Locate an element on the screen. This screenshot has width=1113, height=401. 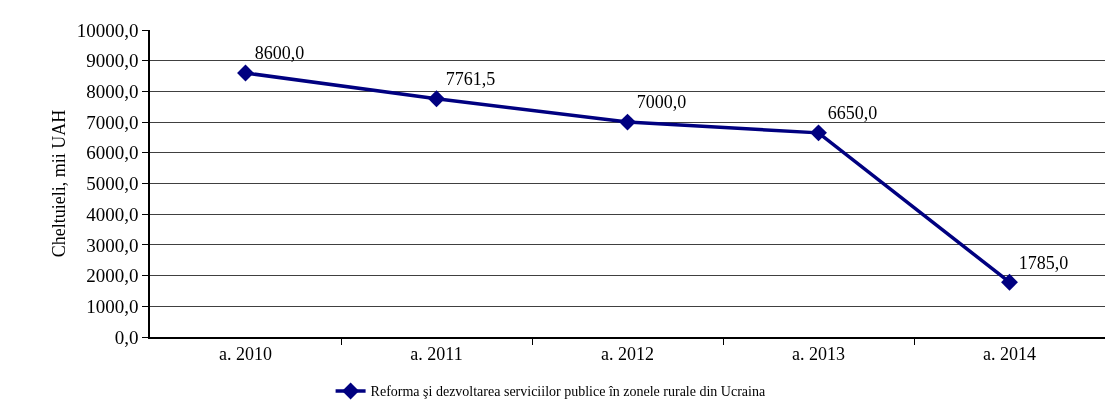
x-tick-label: a. 2011 is located at coordinates (436, 354).